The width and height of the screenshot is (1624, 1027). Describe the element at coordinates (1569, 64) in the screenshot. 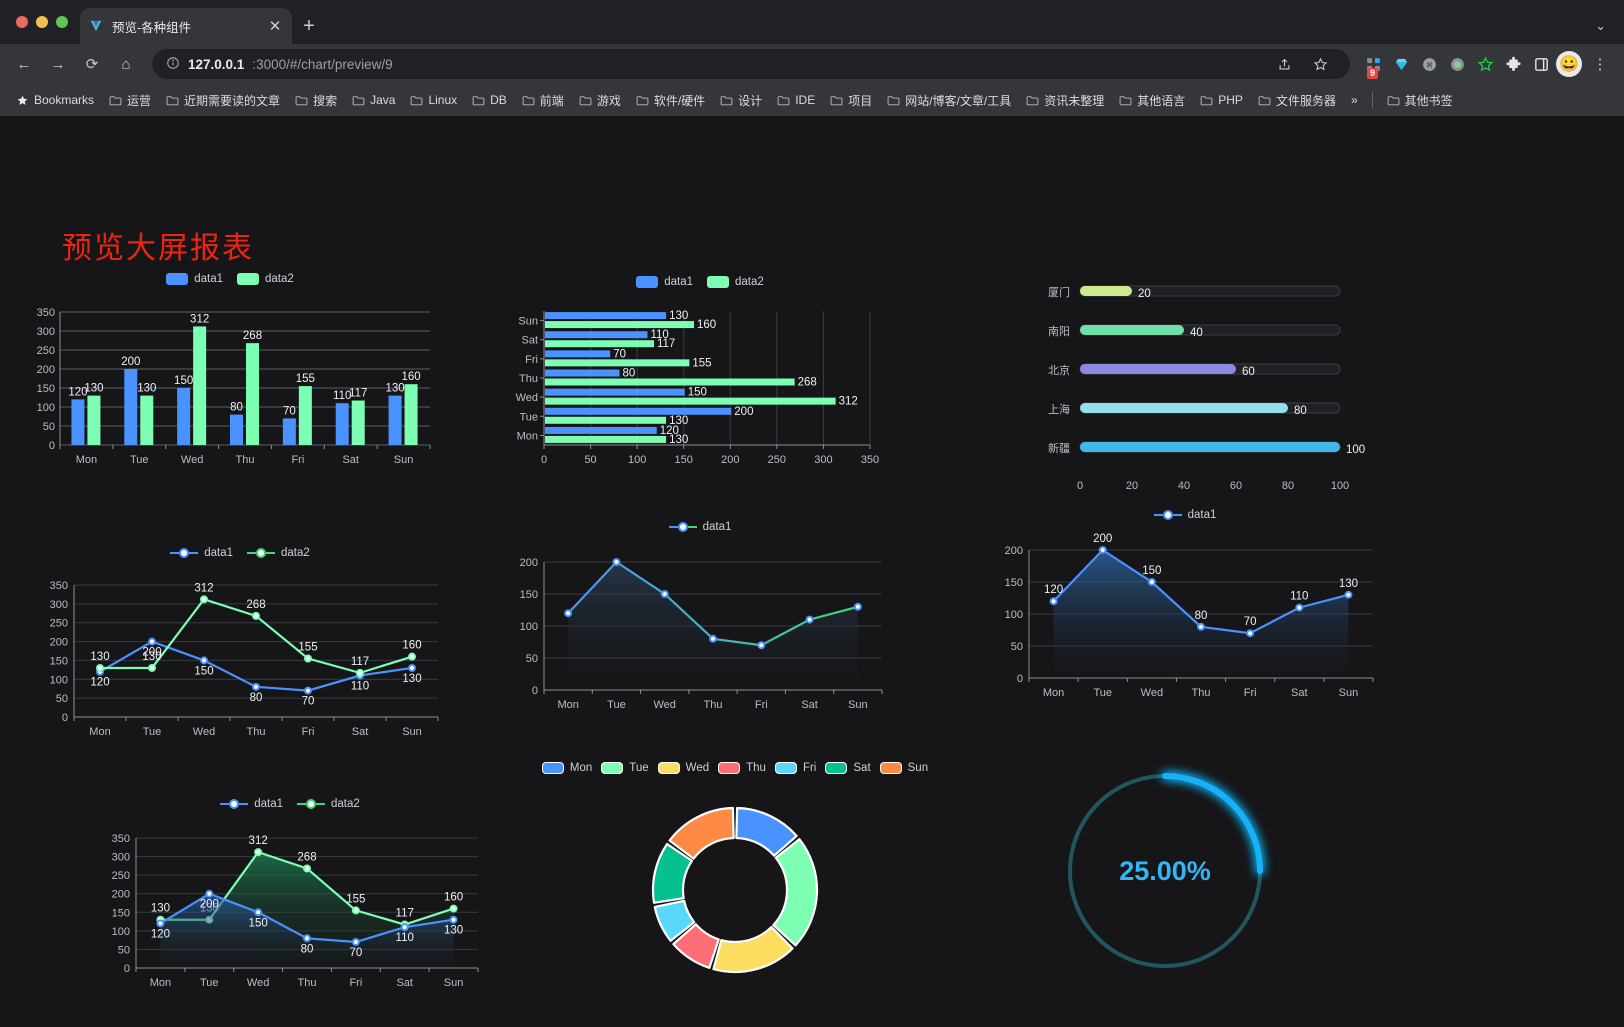

I see `avatar: 😀` at that location.